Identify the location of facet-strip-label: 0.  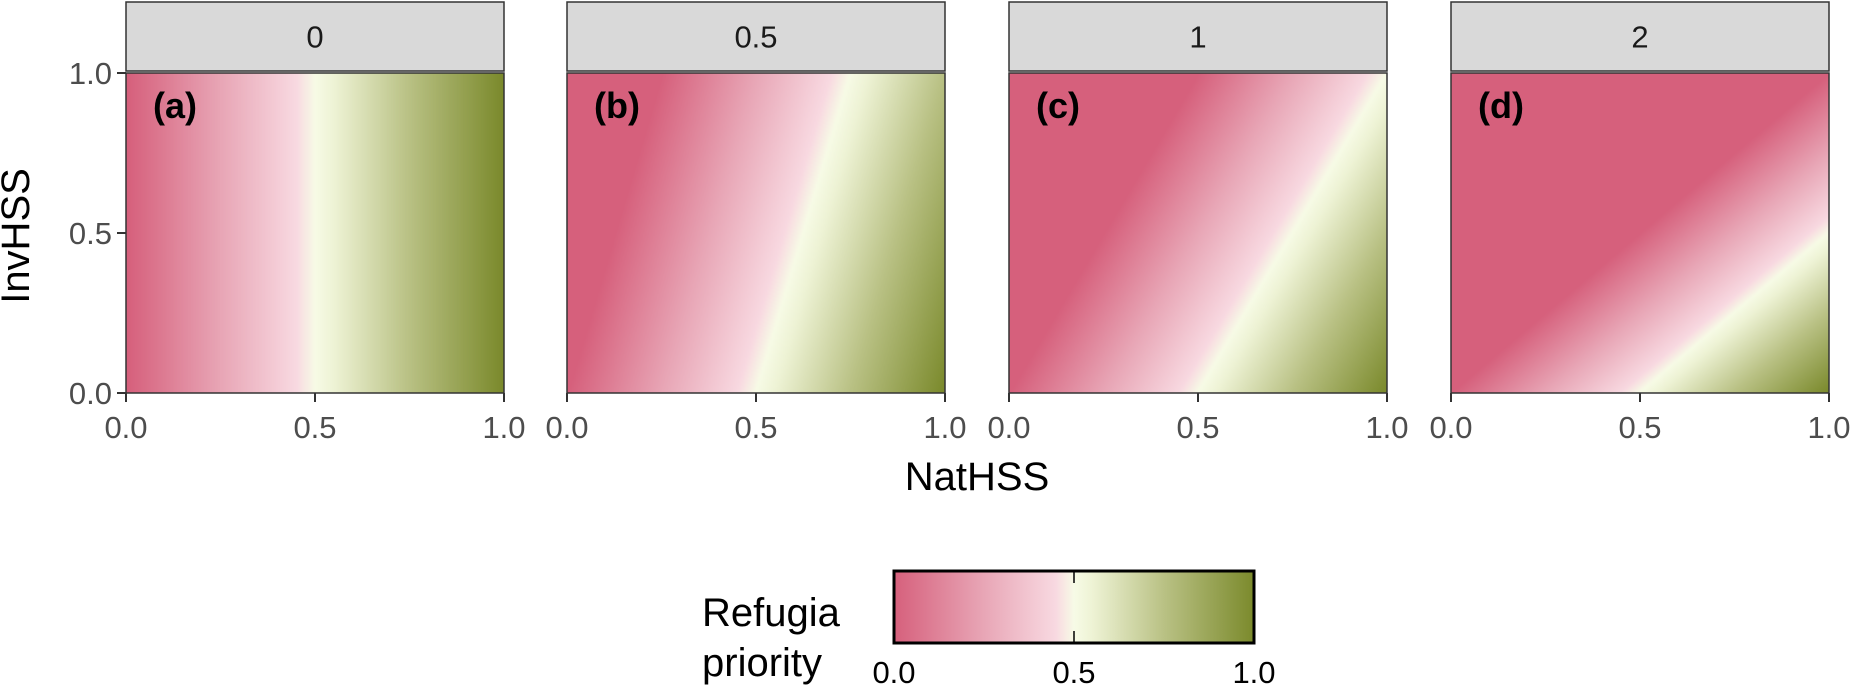
(314, 37).